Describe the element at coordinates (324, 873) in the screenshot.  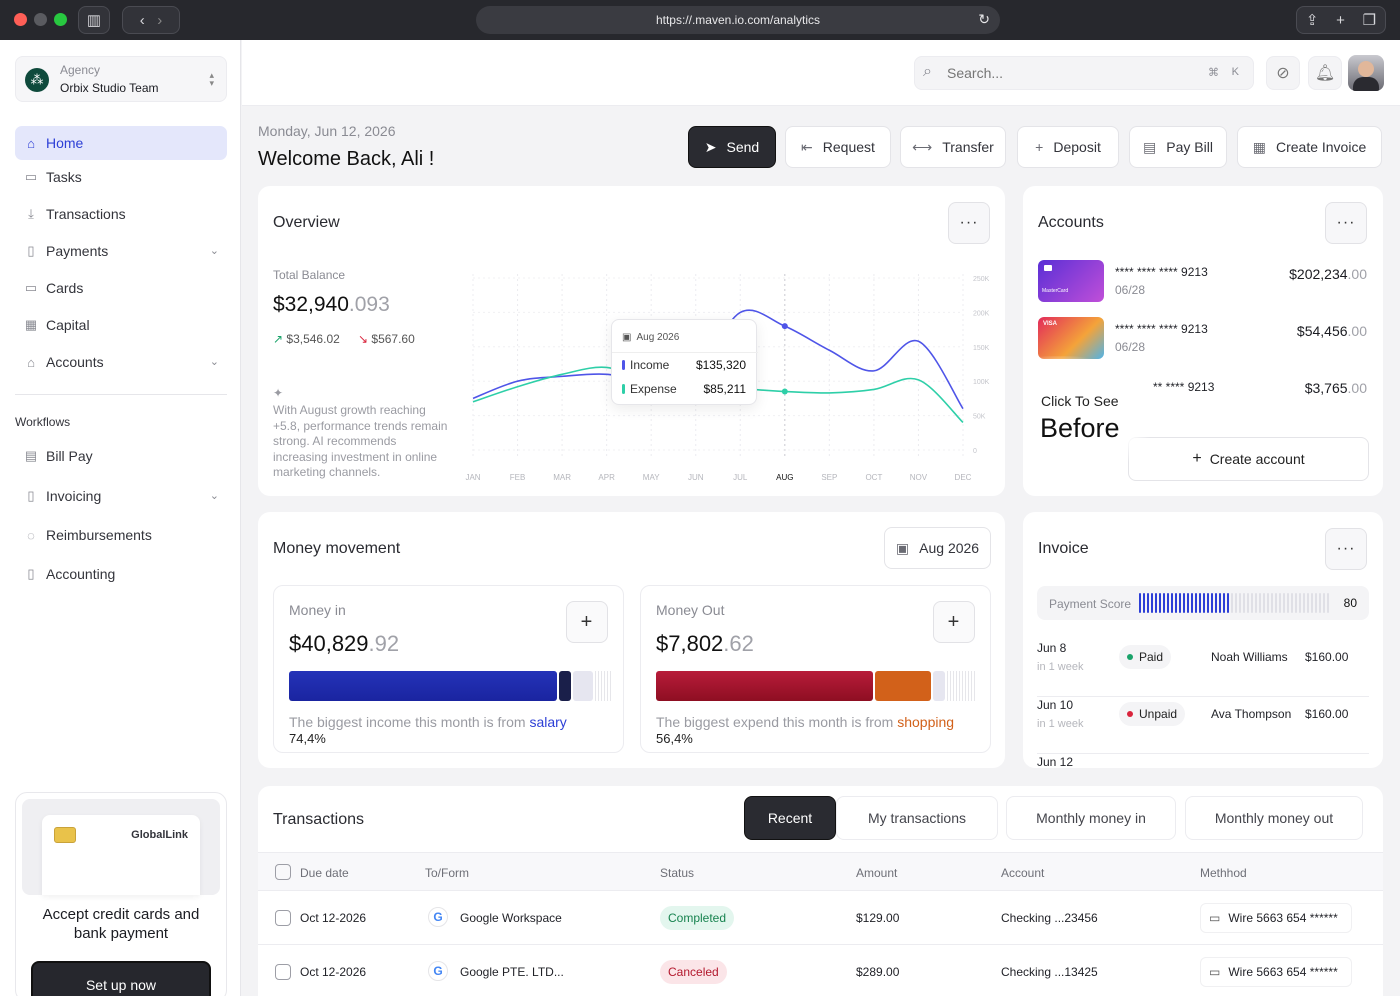
I see `column-header: Due date` at that location.